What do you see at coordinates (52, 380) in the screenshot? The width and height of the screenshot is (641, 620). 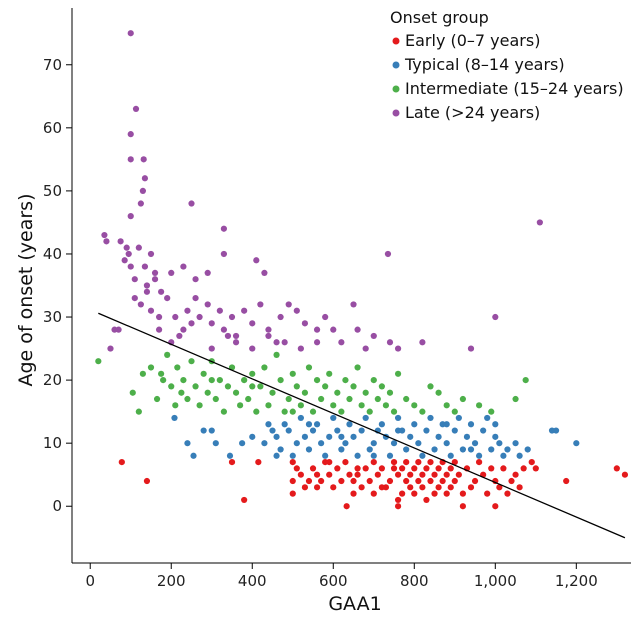 I see `y-tick-label: 20` at bounding box center [52, 380].